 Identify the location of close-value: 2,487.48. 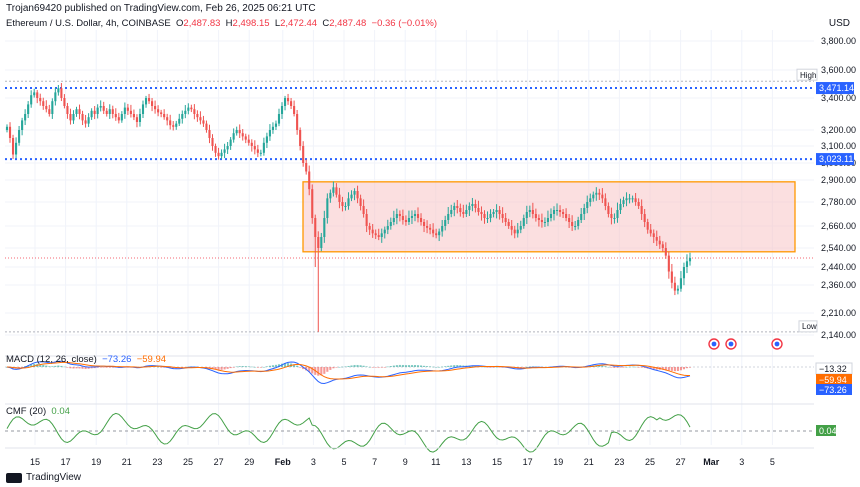
(348, 23).